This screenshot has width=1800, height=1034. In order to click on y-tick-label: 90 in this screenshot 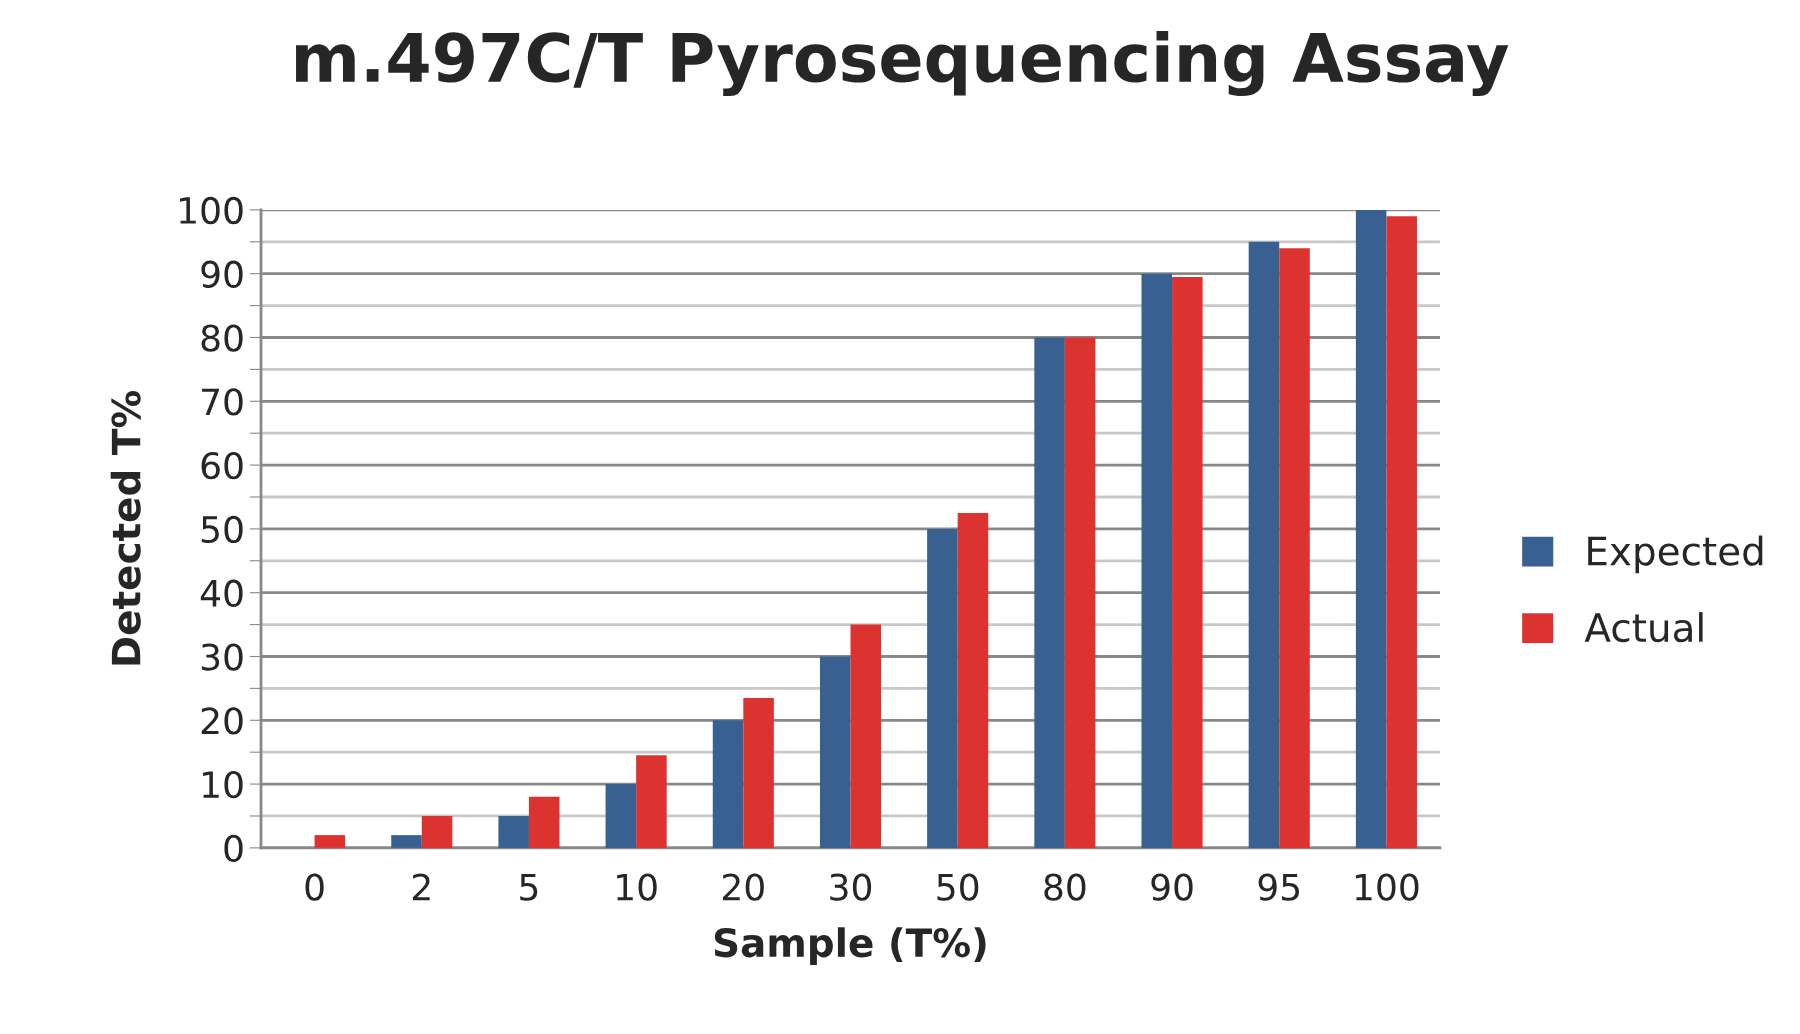, I will do `click(222, 274)`.